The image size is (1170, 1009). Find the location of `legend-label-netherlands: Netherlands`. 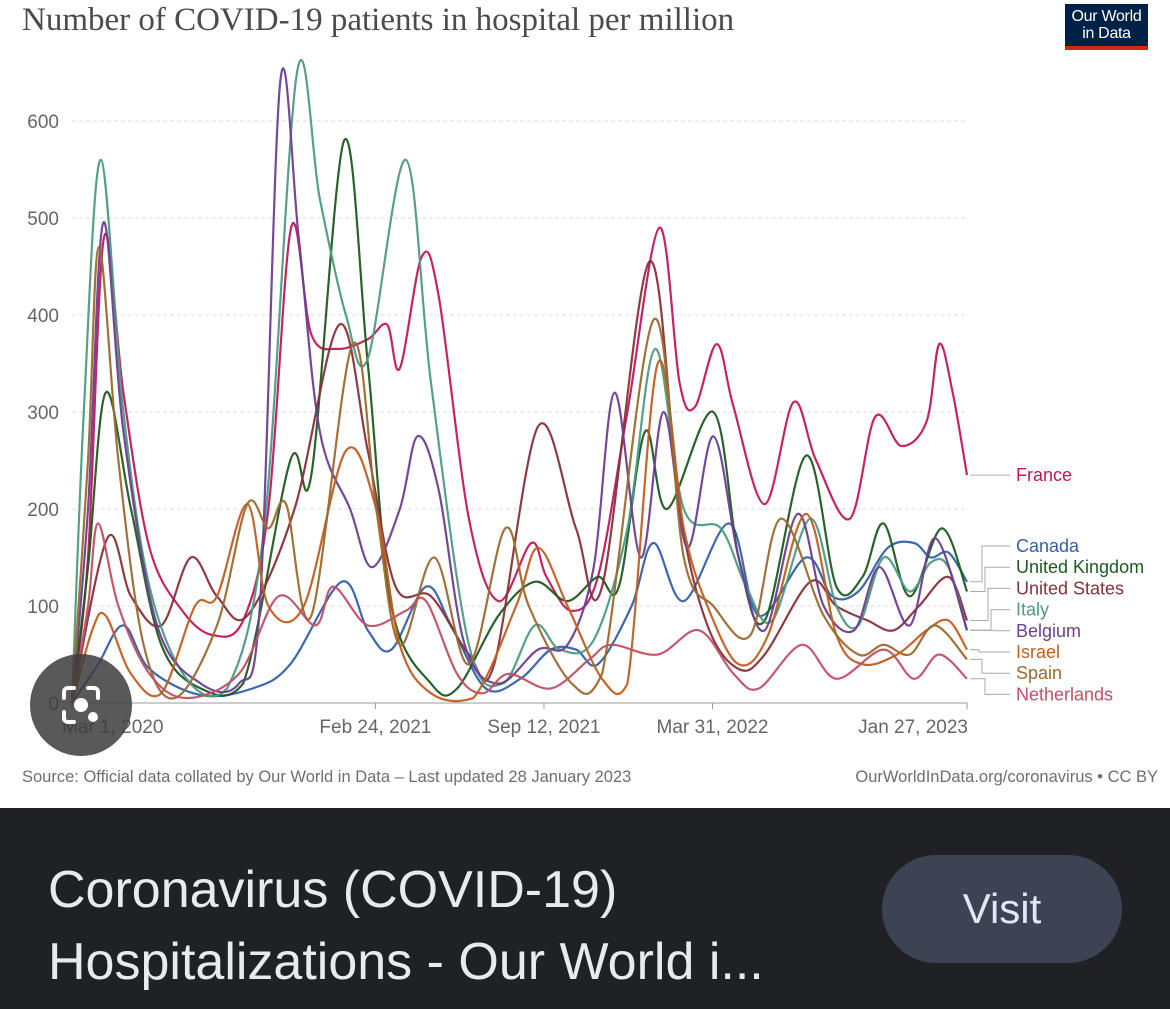

legend-label-netherlands: Netherlands is located at coordinates (1064, 694).